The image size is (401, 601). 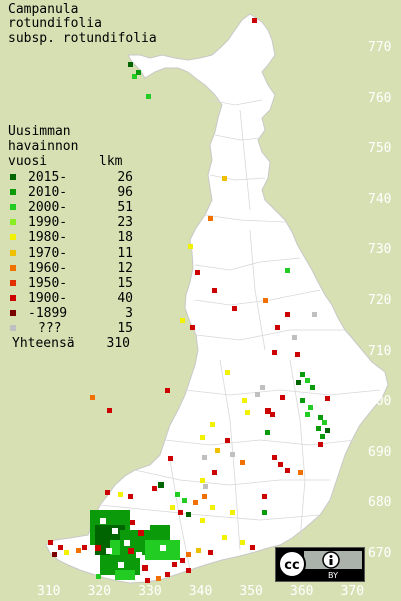 I want to click on legend-row: -1899 3, so click(x=73, y=313).